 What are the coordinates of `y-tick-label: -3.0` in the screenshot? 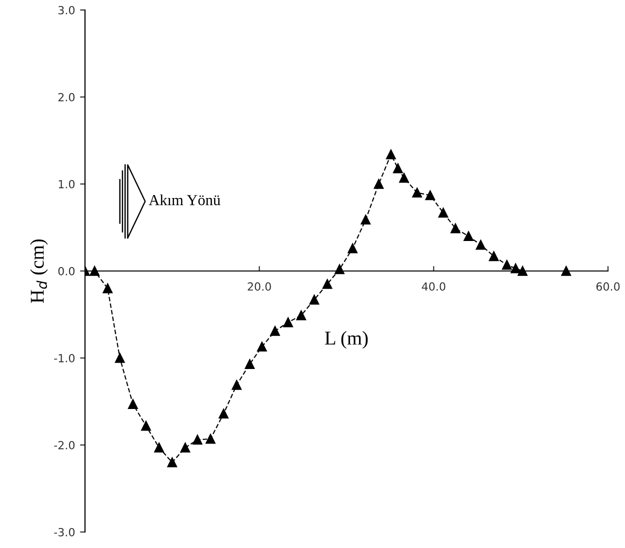 It's located at (64, 532).